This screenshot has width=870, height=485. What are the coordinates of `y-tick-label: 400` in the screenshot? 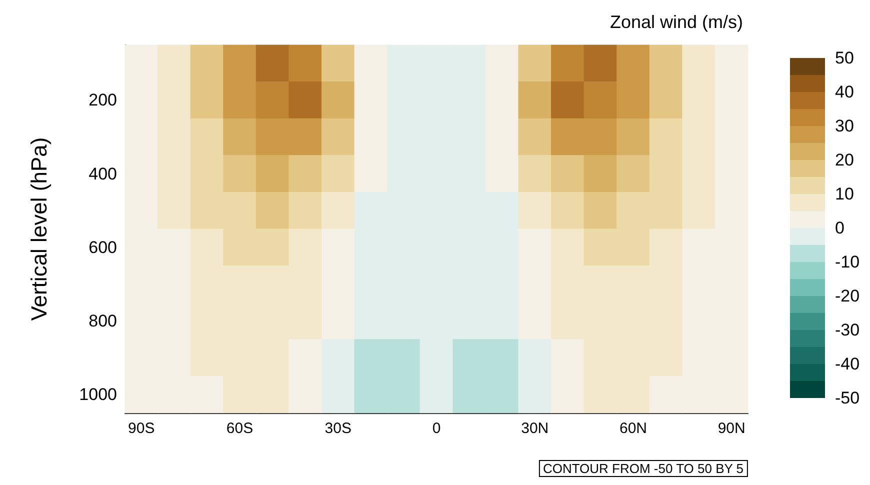 It's located at (102, 174).